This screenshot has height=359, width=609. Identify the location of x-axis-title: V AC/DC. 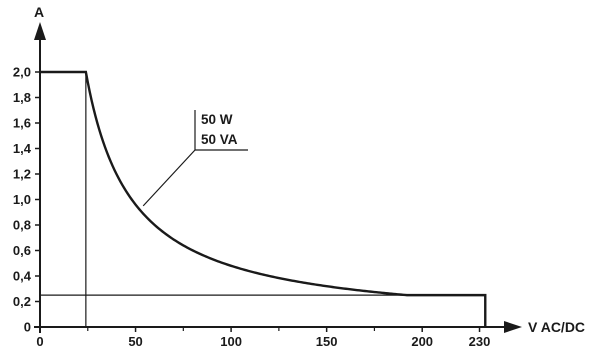
(556, 327).